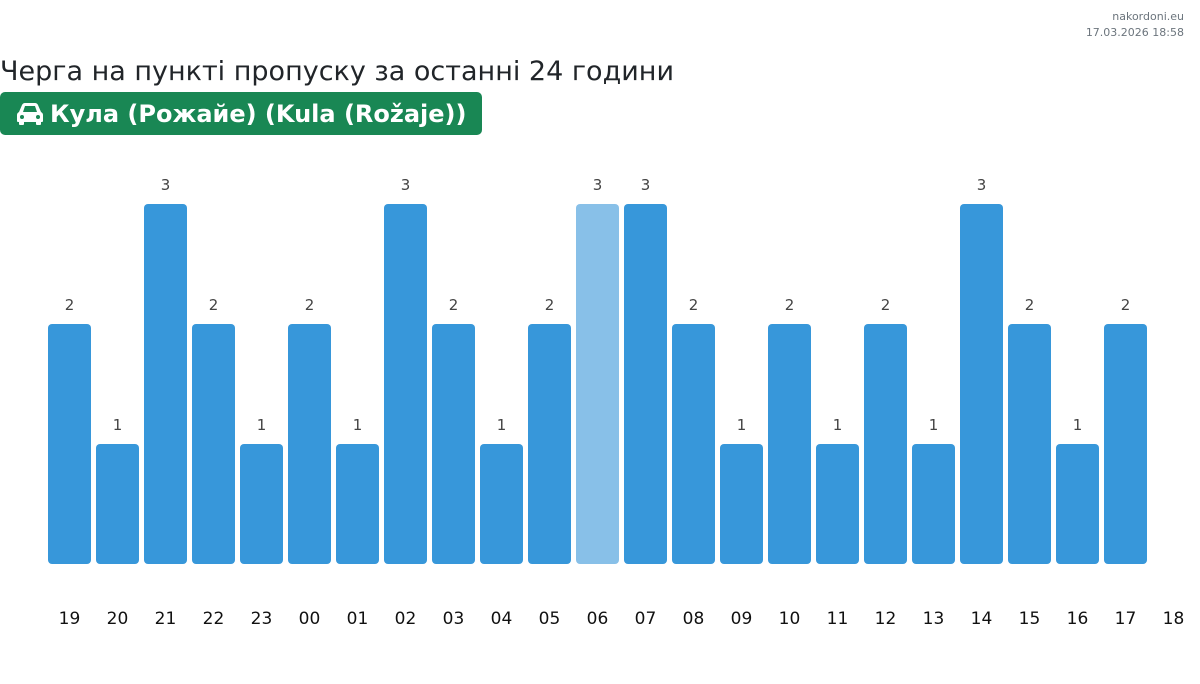 This screenshot has height=684, width=1200. Describe the element at coordinates (310, 619) in the screenshot. I see `x-tick-00: 00` at that location.